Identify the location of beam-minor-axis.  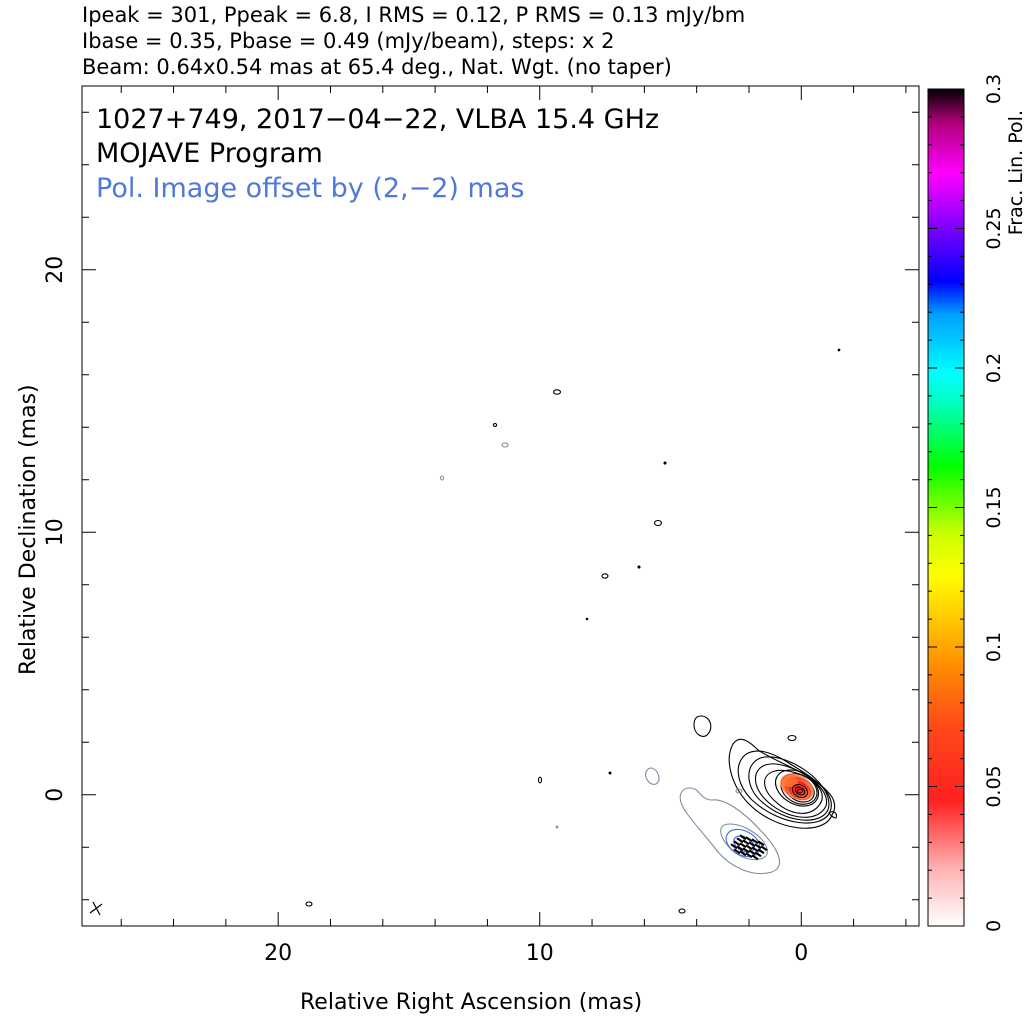
(96, 908).